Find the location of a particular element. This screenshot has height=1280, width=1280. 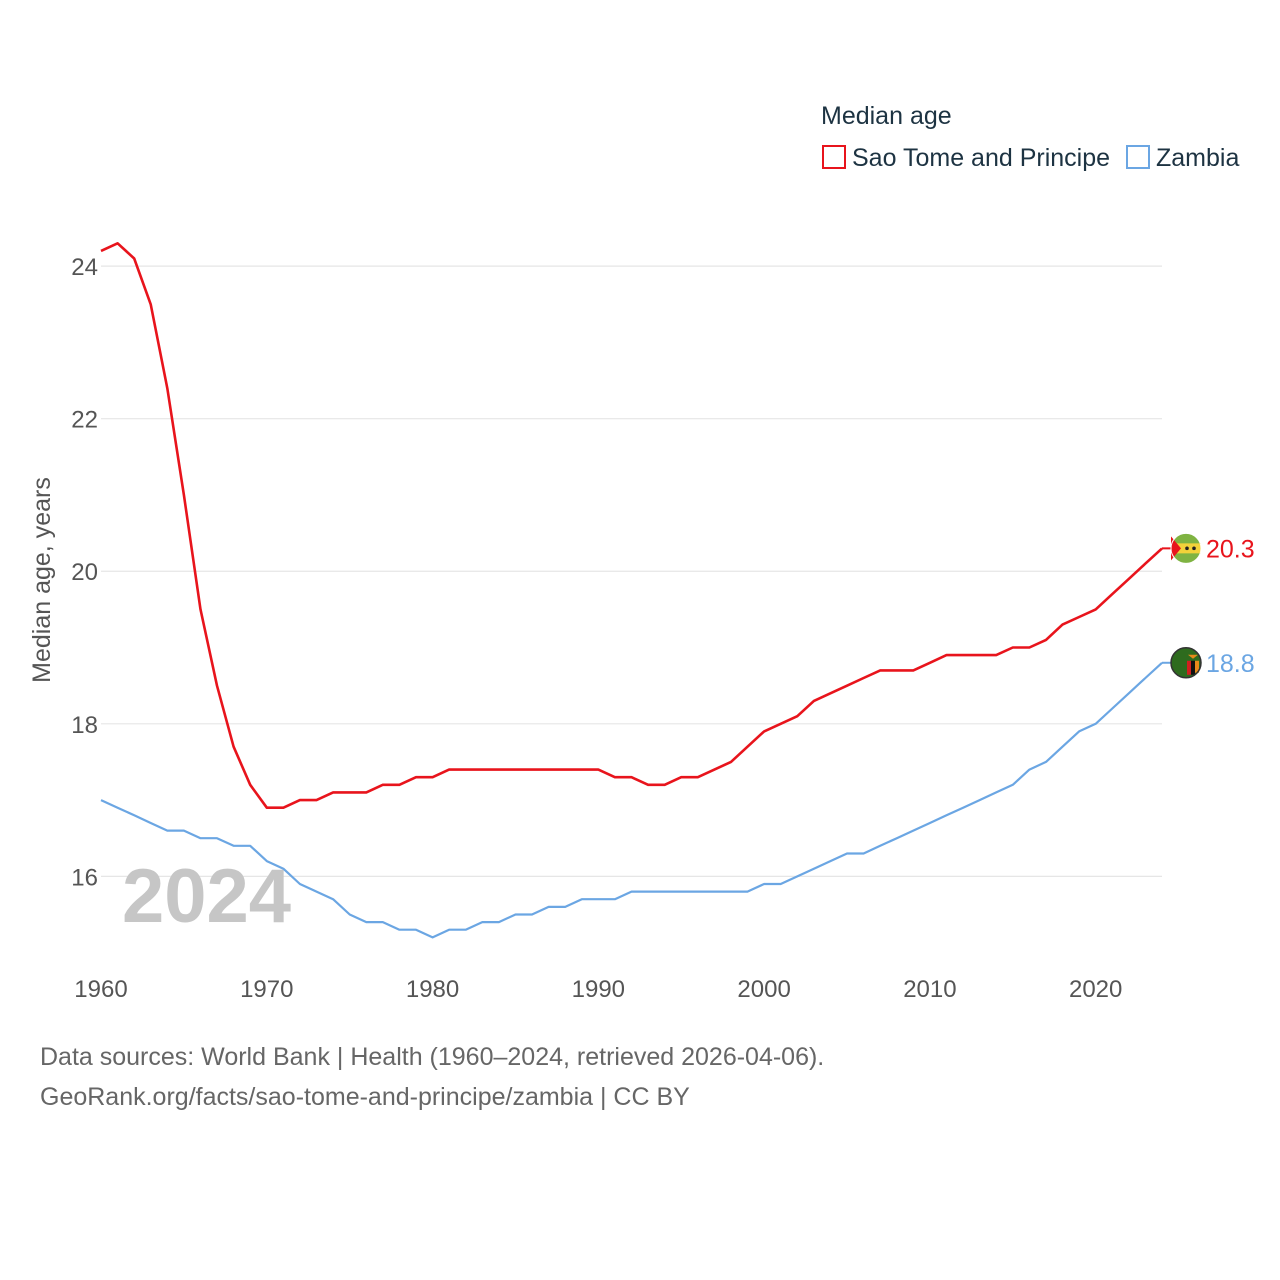

x-tick-label: 2000 is located at coordinates (763, 989).